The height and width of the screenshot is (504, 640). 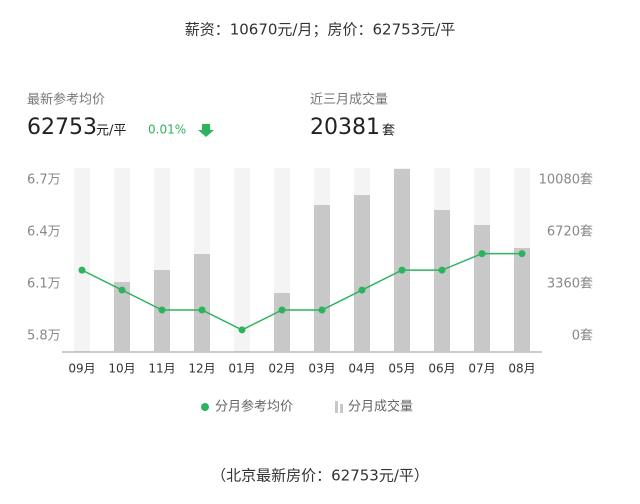 I want to click on line, so click(x=301, y=291).